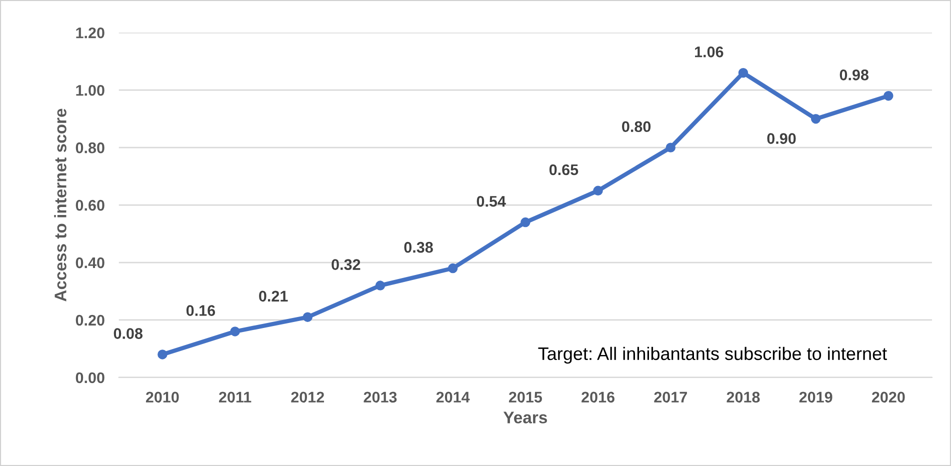 The image size is (951, 466). Describe the element at coordinates (854, 75) in the screenshot. I see `text: 0.98` at that location.